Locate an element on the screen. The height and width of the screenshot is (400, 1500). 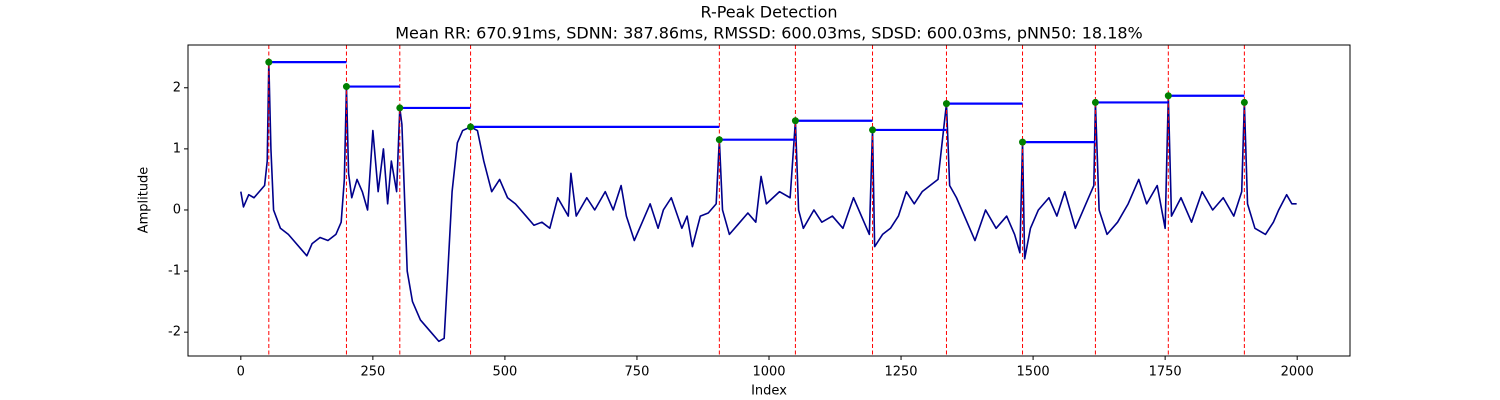
x-tick-label: 0 is located at coordinates (241, 372).